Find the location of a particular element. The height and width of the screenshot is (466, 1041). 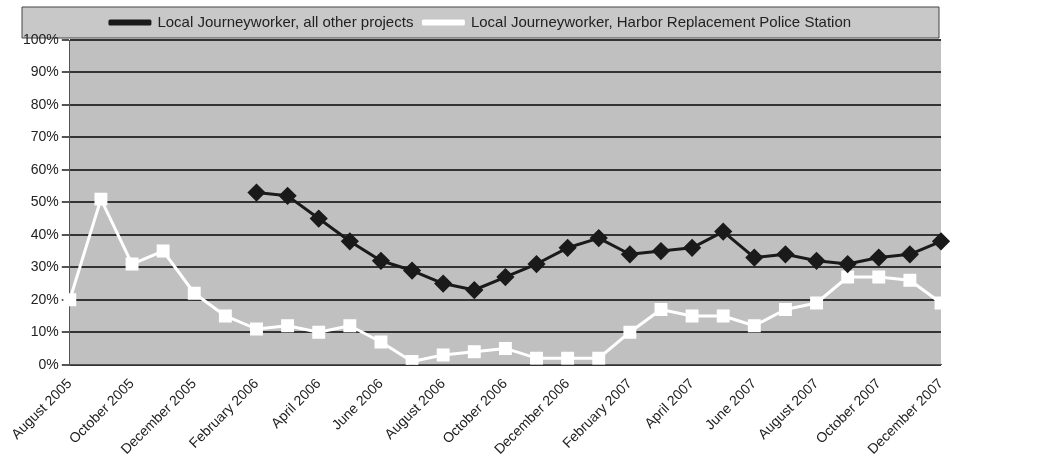

legend-label: Local Journeyworker, Harbor Replacement Police Station is located at coordinates (661, 21).